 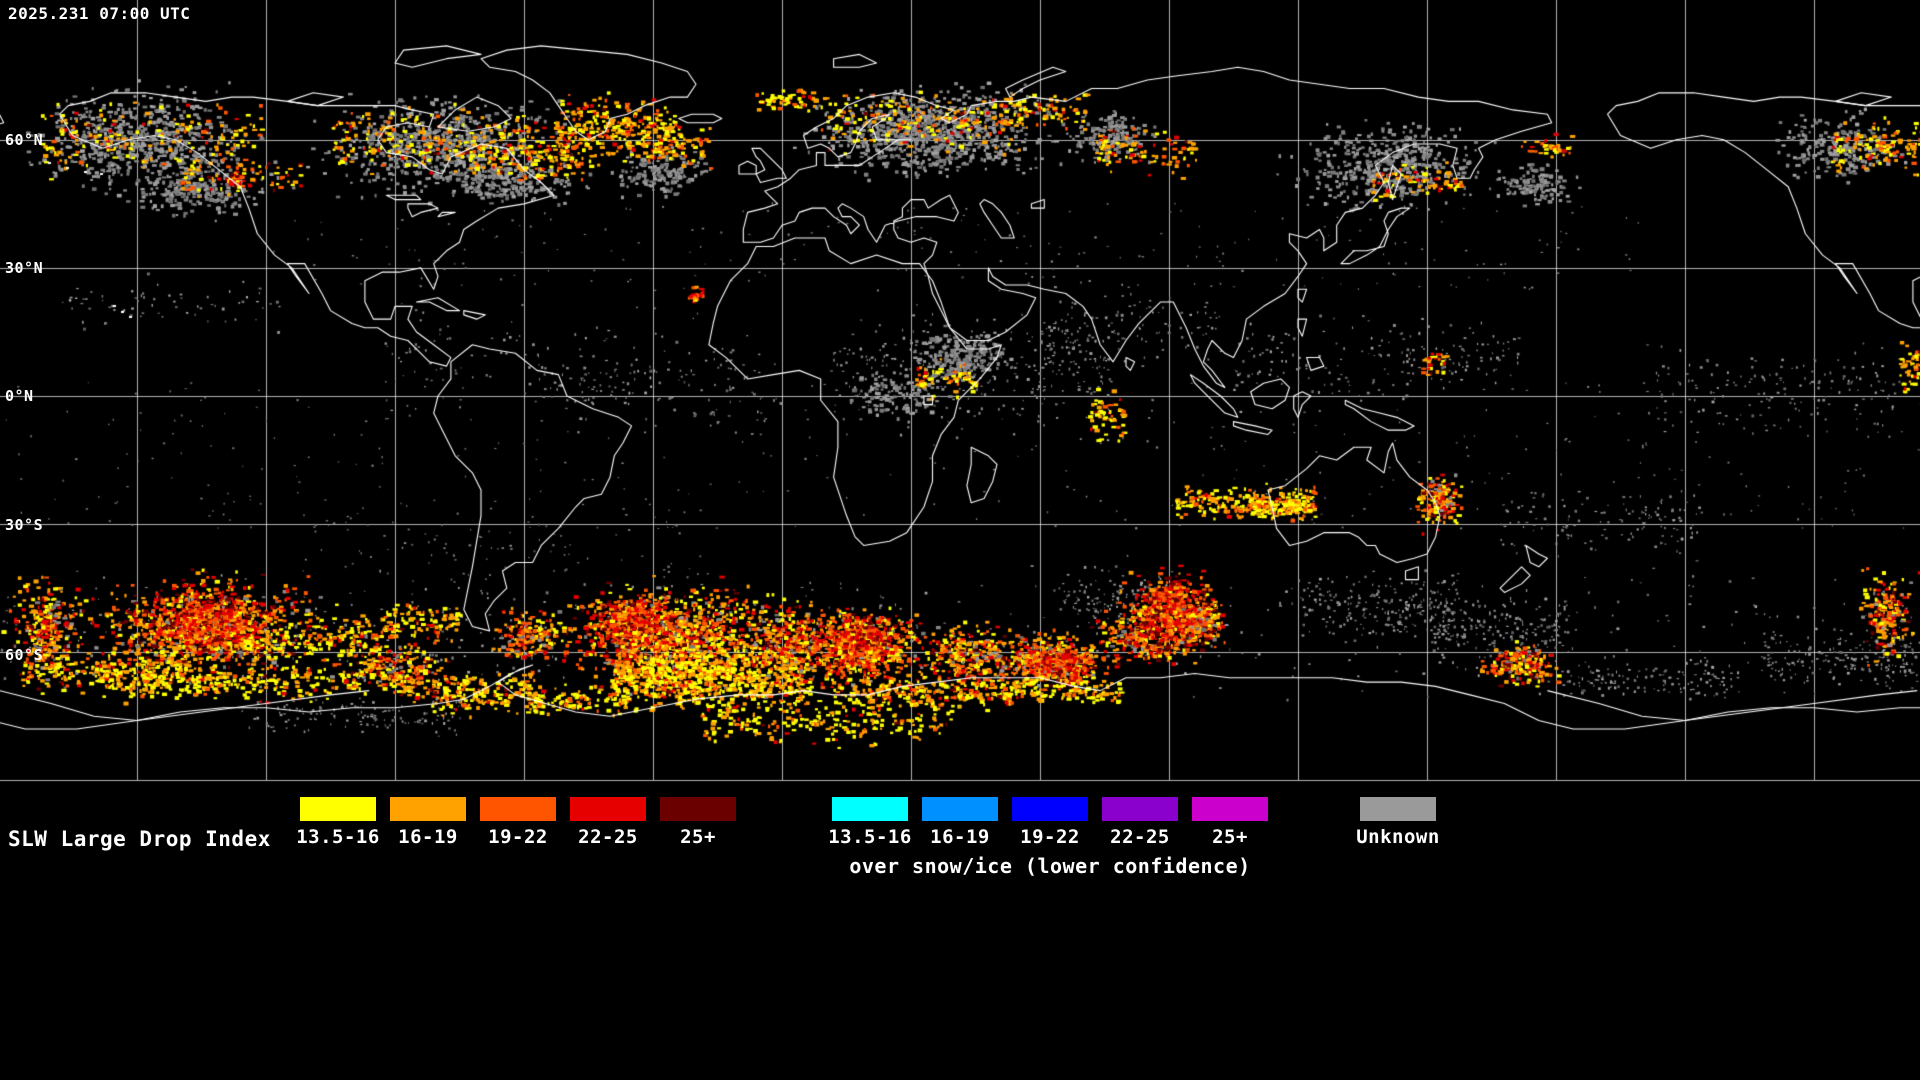 I want to click on legend-label: Unknown, so click(x=1398, y=837).